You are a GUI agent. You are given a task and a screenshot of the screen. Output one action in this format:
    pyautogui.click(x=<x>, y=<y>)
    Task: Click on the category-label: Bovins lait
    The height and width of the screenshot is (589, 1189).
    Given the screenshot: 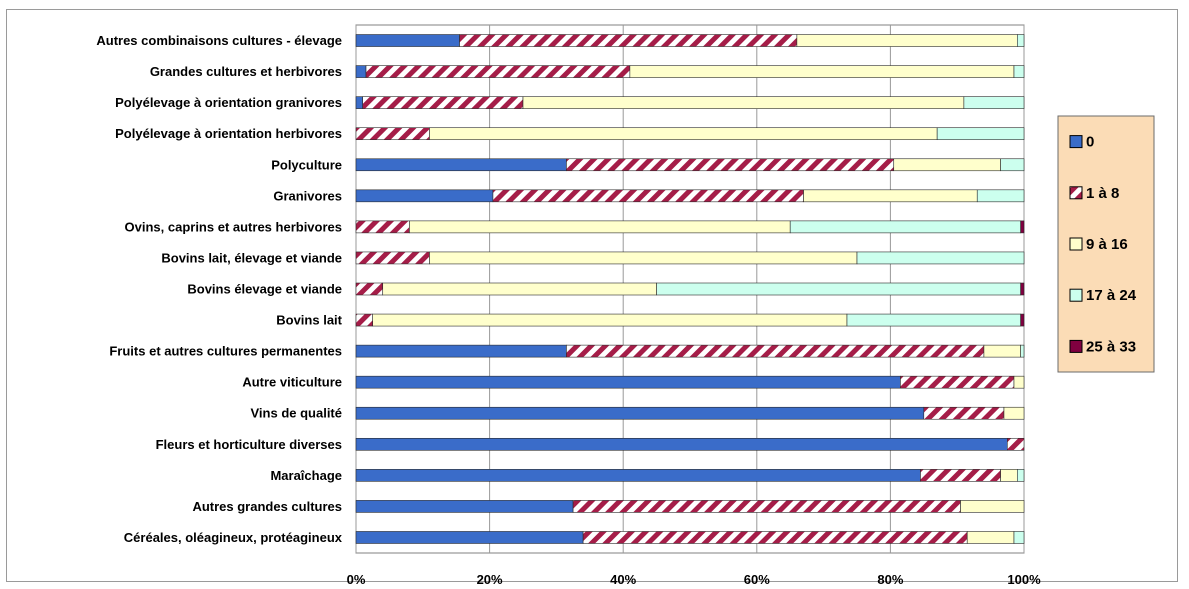 What is the action you would take?
    pyautogui.click(x=309, y=320)
    